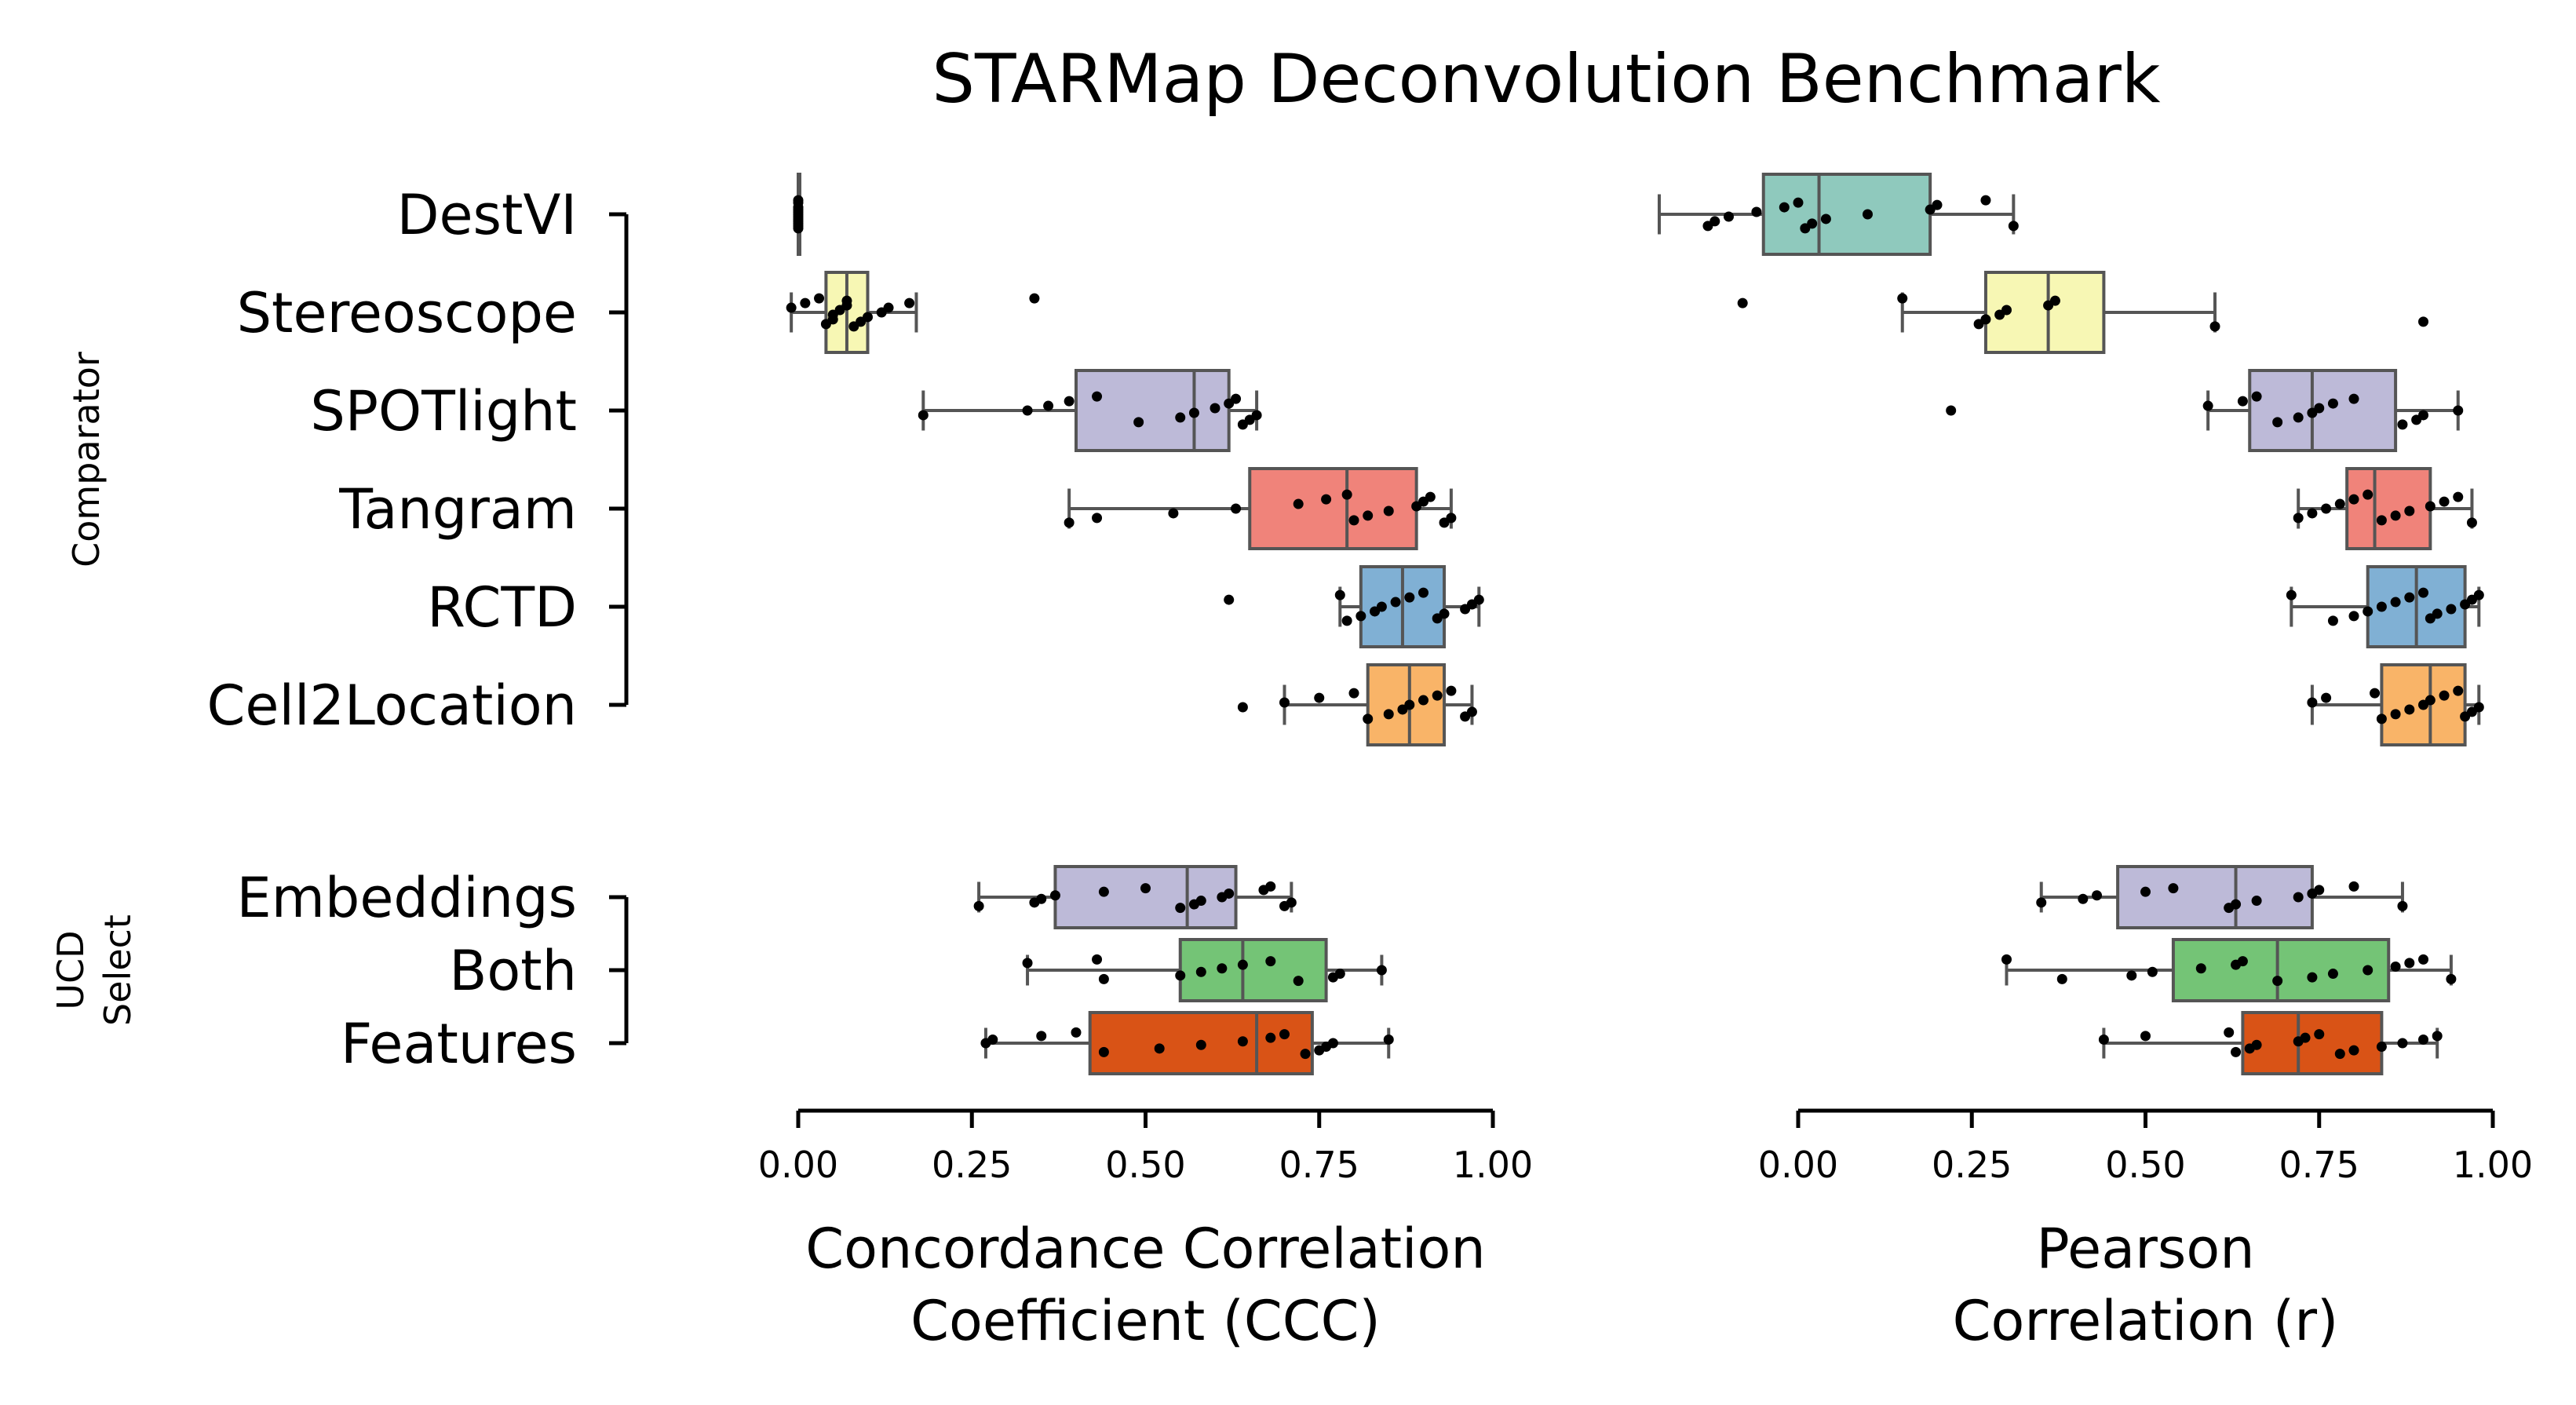  What do you see at coordinates (513, 971) in the screenshot?
I see `category-label: Both` at bounding box center [513, 971].